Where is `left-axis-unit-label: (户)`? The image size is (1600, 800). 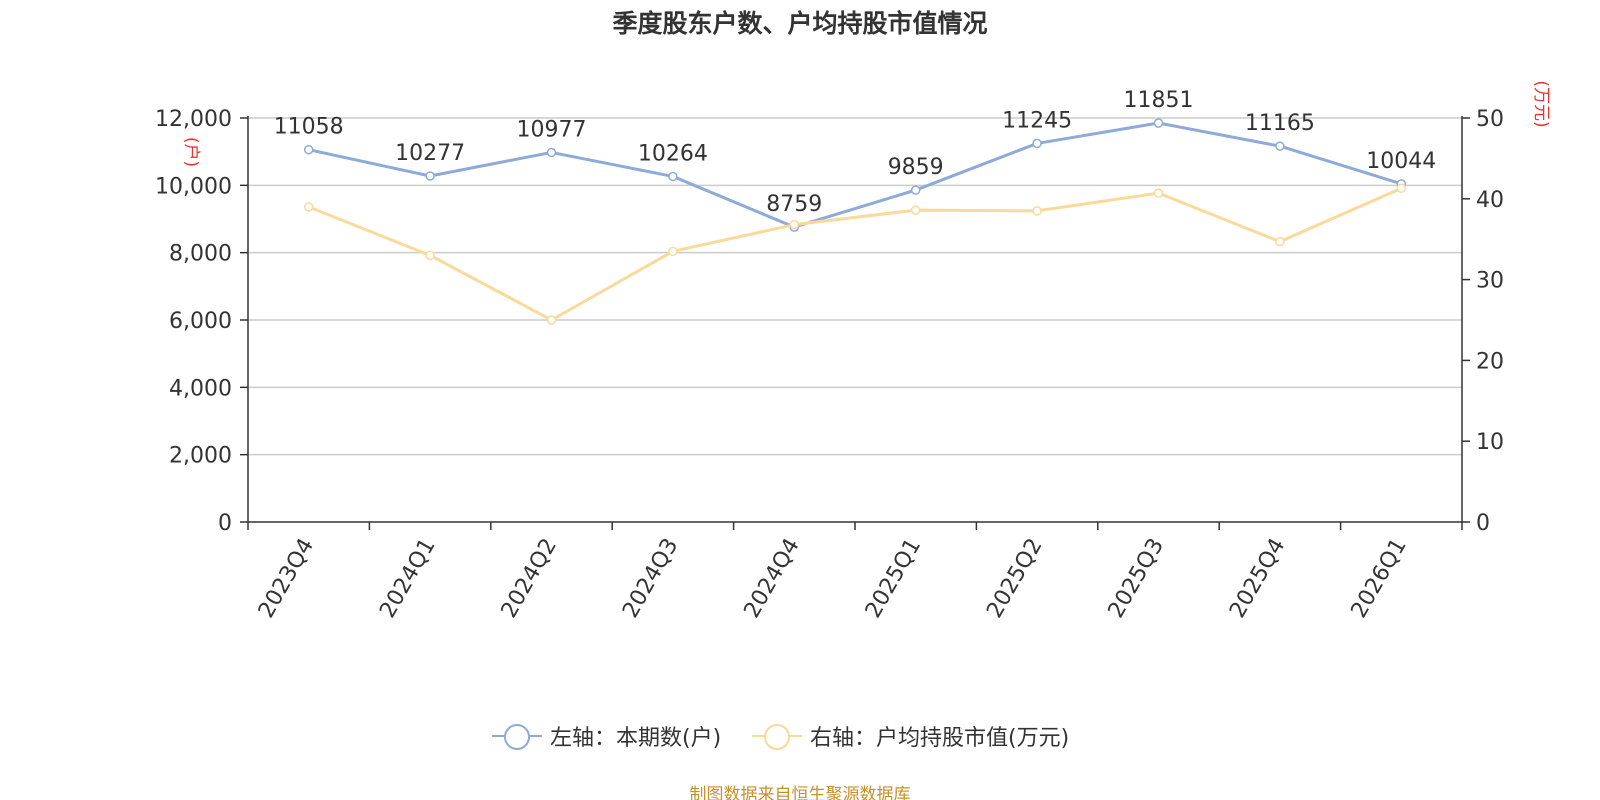
left-axis-unit-label: (户) is located at coordinates (191, 152).